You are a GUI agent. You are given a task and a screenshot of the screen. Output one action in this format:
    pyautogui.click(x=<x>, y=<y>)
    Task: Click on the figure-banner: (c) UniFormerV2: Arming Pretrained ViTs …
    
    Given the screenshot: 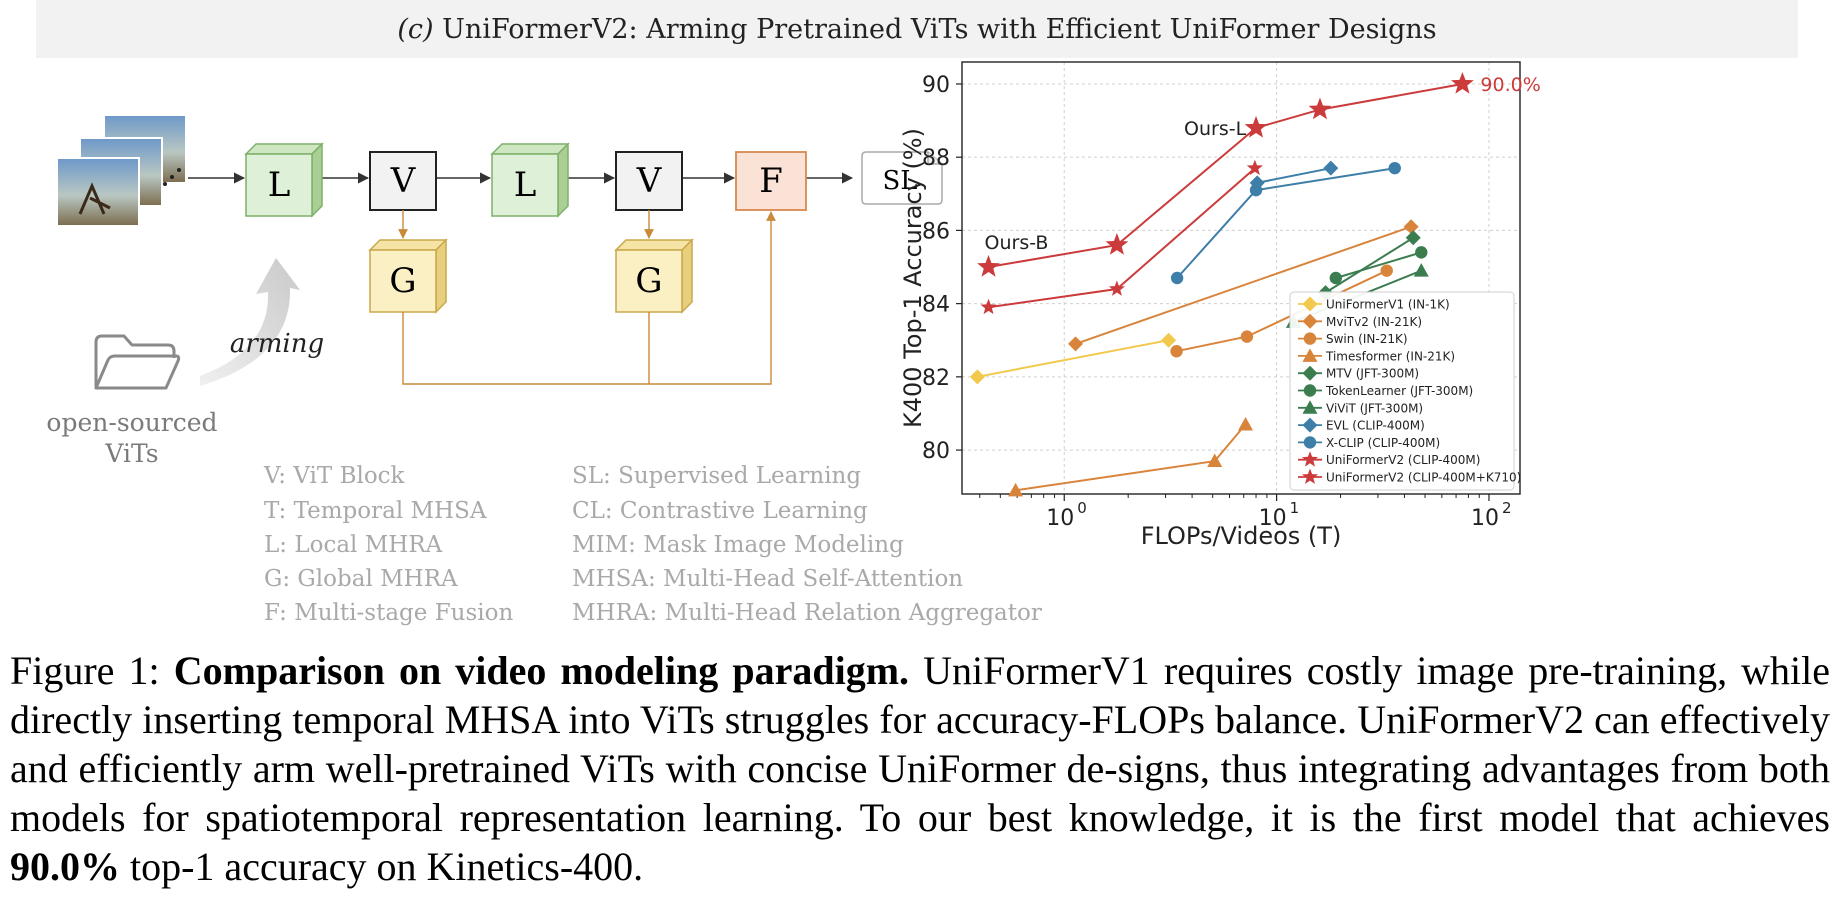 What is the action you would take?
    pyautogui.click(x=917, y=29)
    